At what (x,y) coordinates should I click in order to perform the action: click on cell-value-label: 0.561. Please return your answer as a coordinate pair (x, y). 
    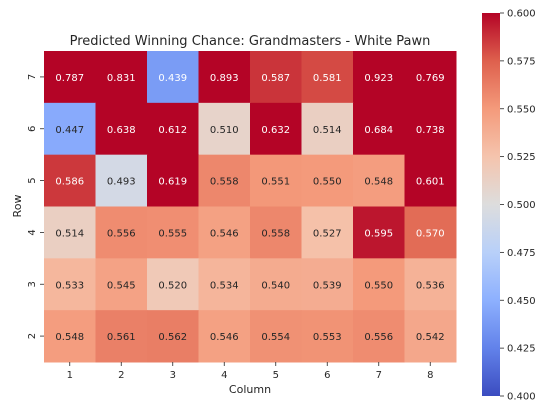
    Looking at the image, I should click on (121, 337).